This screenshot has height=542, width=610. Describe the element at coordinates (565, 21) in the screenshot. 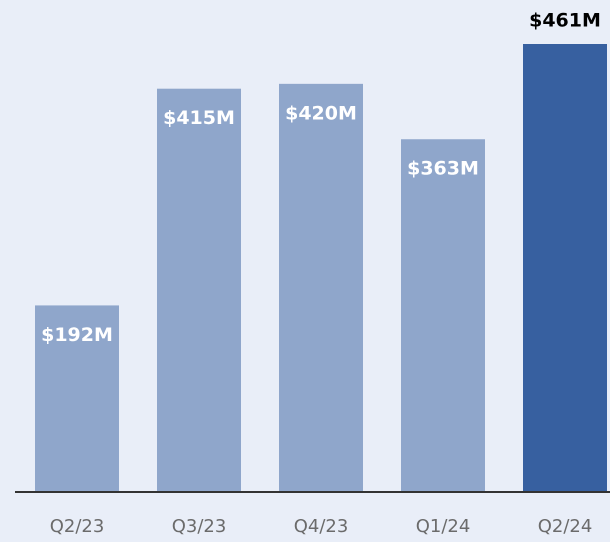

I see `data-label: $461M` at that location.